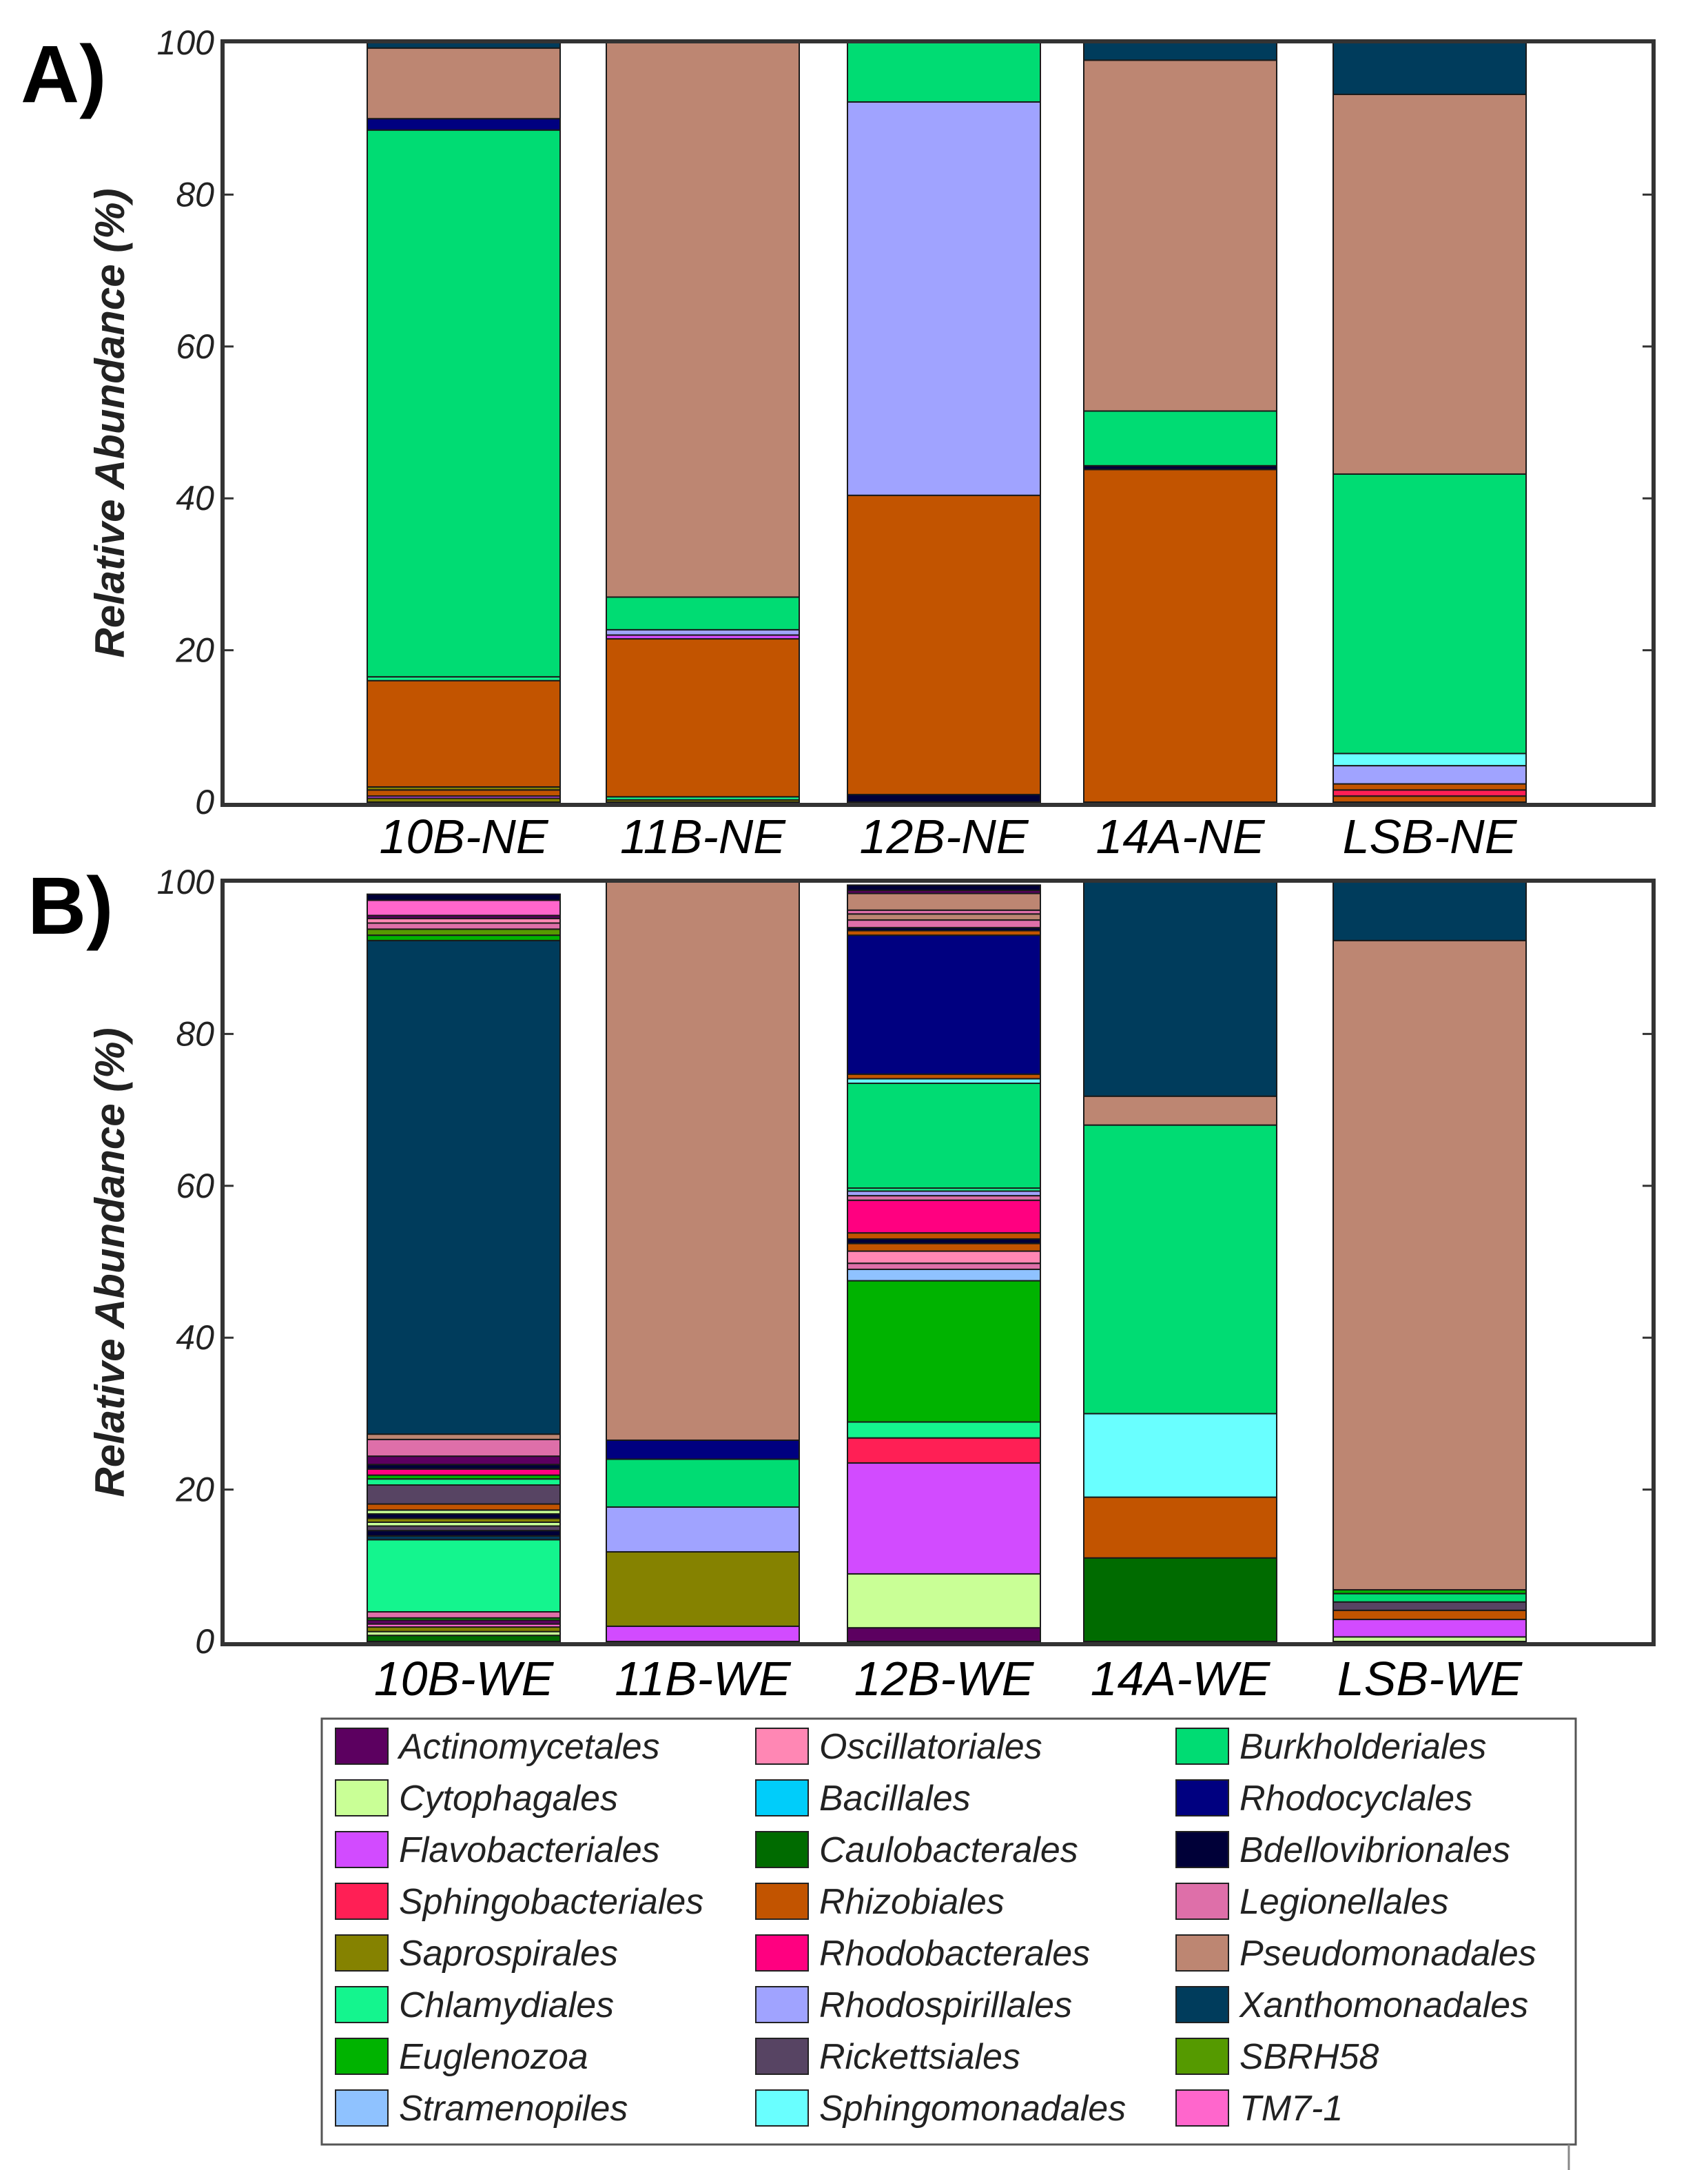 Image resolution: width=1708 pixels, height=2170 pixels. I want to click on legend-item-sphingobacteriales: Sphingobacteriales, so click(519, 1902).